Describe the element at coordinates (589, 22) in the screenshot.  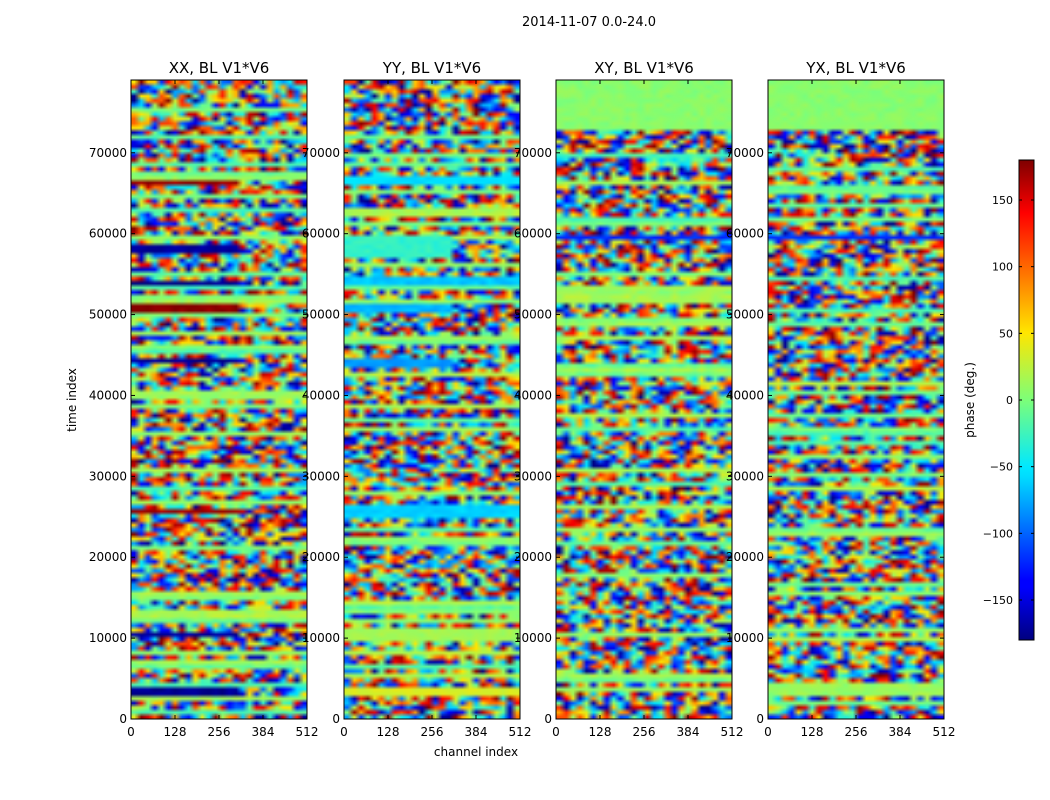
I see `figure-title: 2014-11-07 0.0-24.0` at that location.